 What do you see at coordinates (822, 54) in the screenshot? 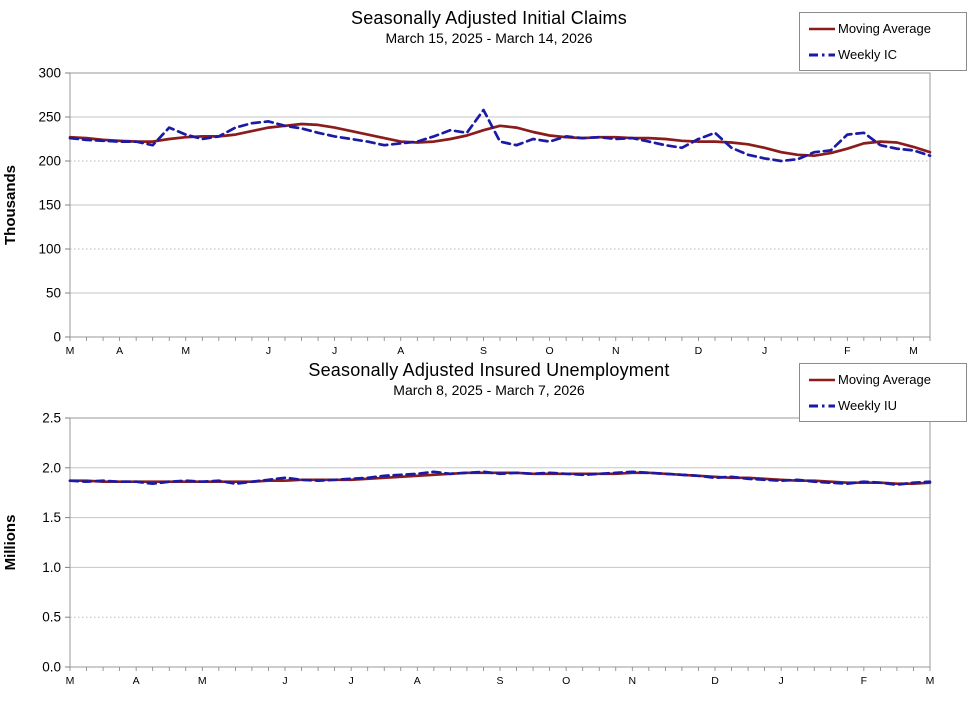
I see `weekly-ic-line-sample-icon` at bounding box center [822, 54].